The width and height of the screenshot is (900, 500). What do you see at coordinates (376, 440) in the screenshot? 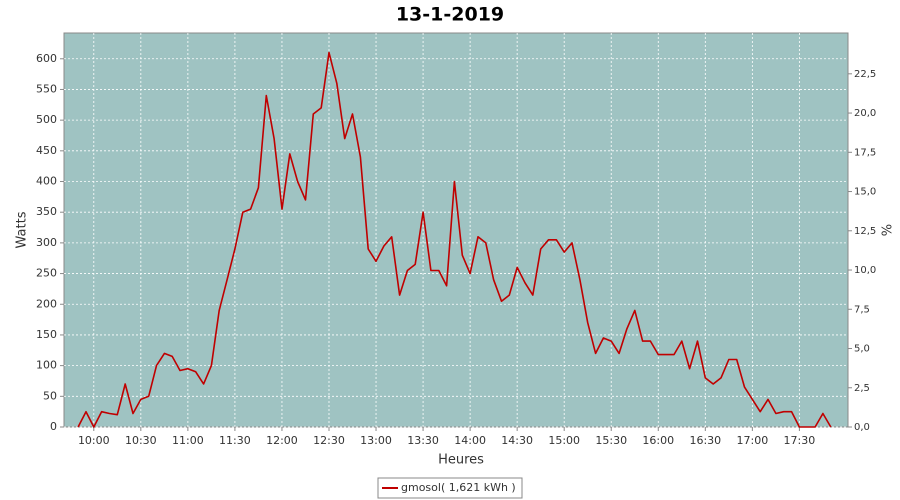
I see `x-tick-label: 13:00` at bounding box center [376, 440].